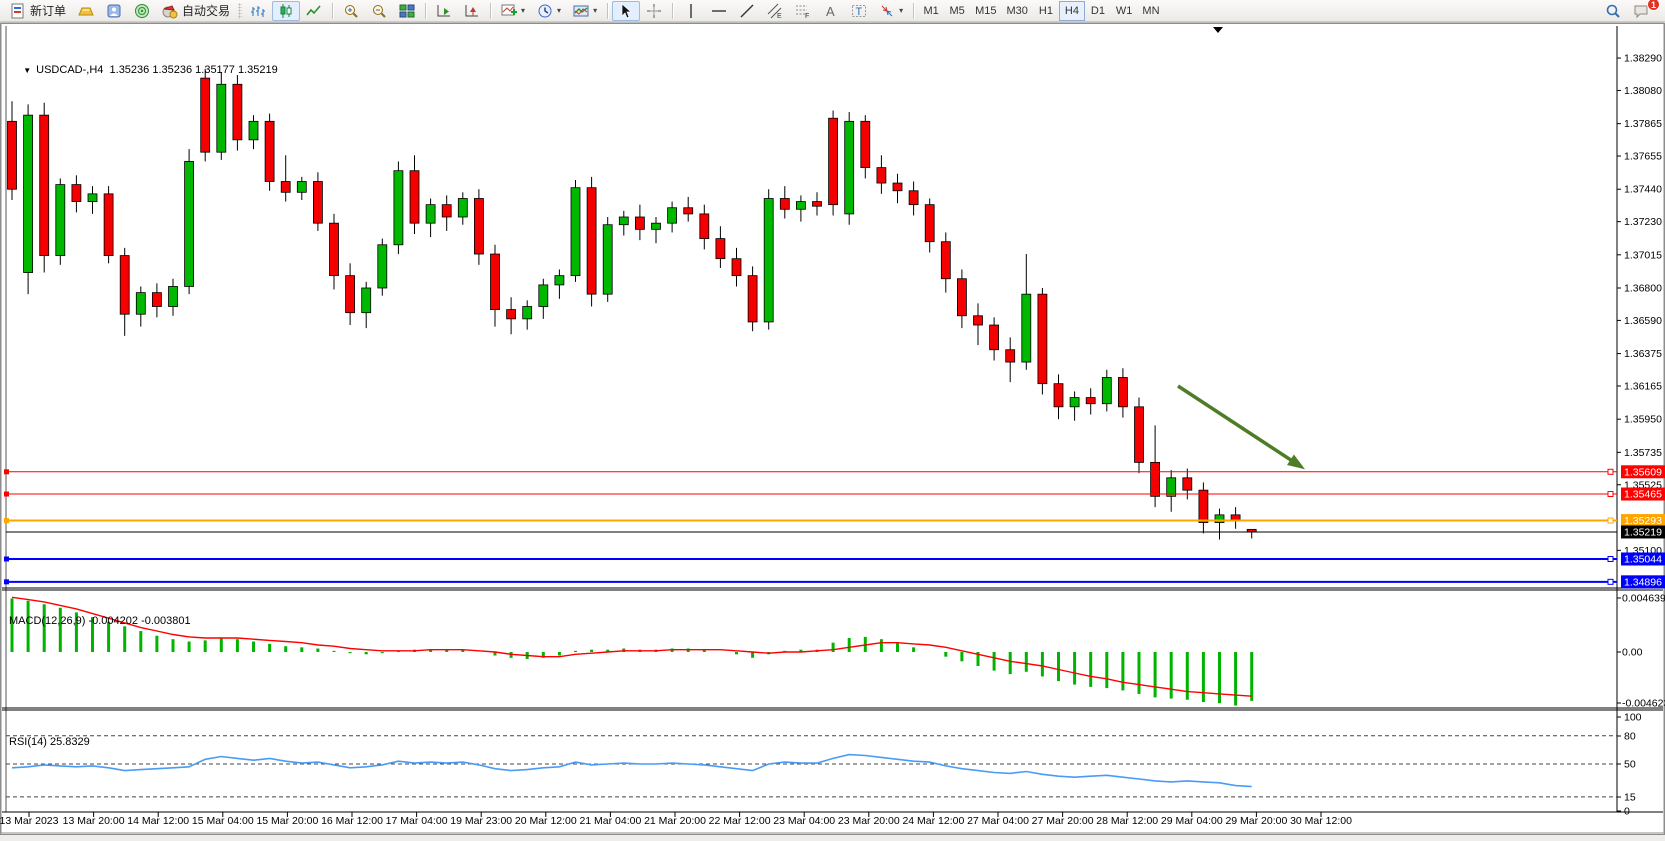  What do you see at coordinates (775, 11) in the screenshot?
I see `equidistant-channel-button: E` at bounding box center [775, 11].